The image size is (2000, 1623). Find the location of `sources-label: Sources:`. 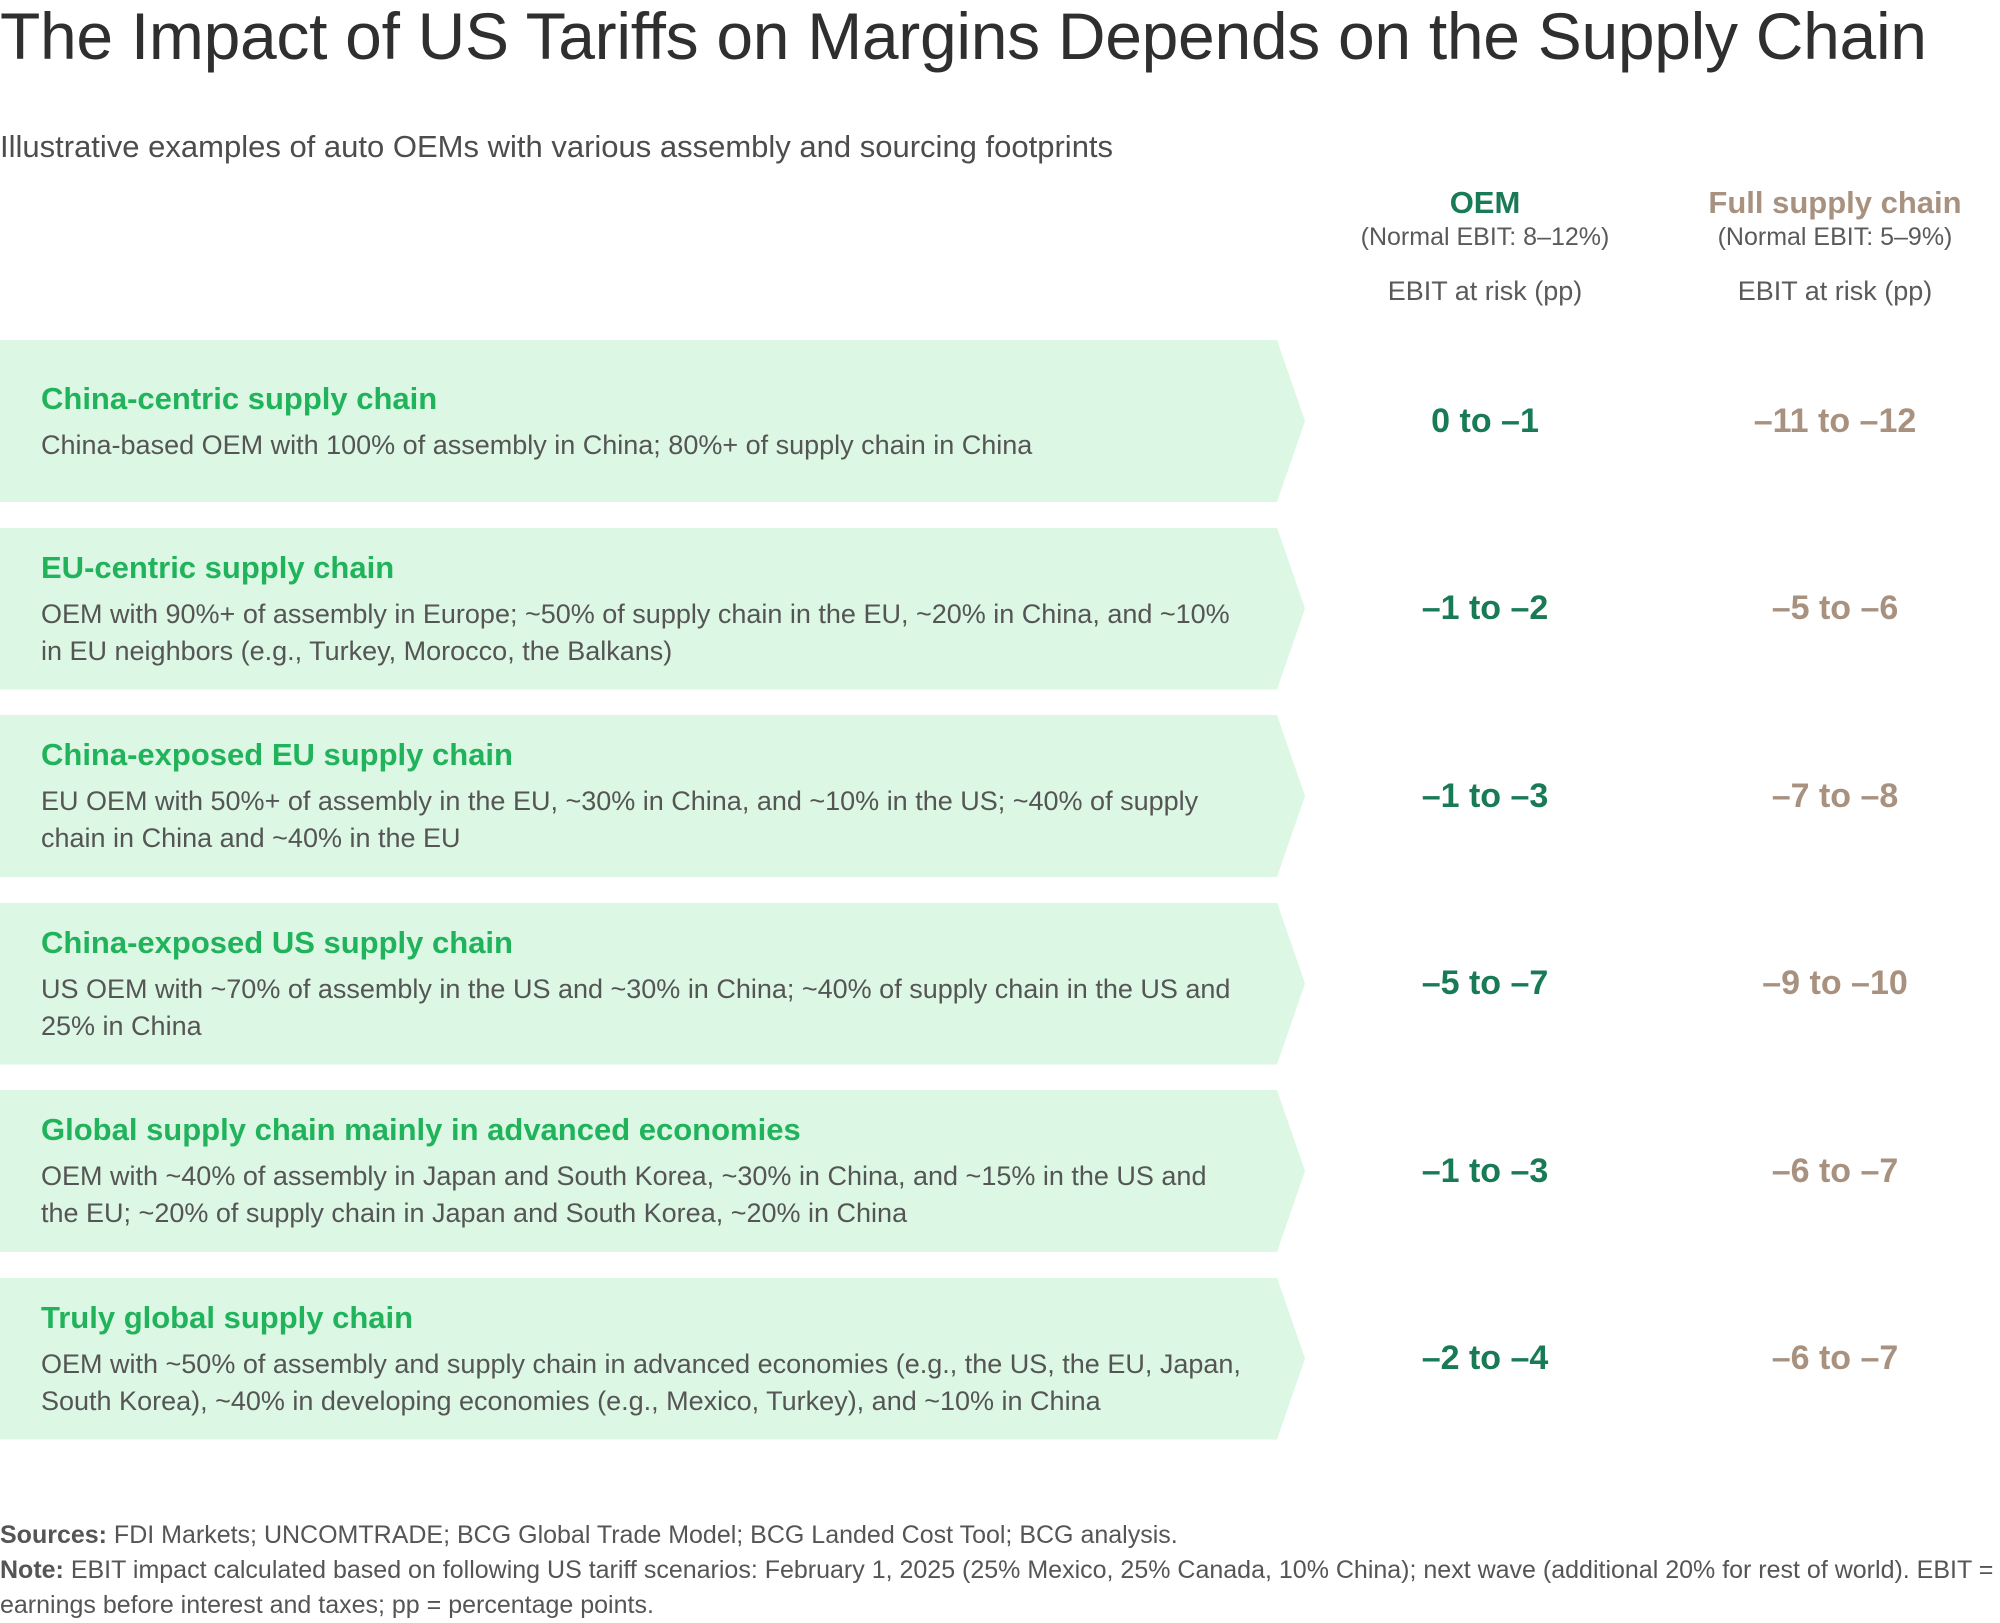

sources-label: Sources: is located at coordinates (53, 1535).